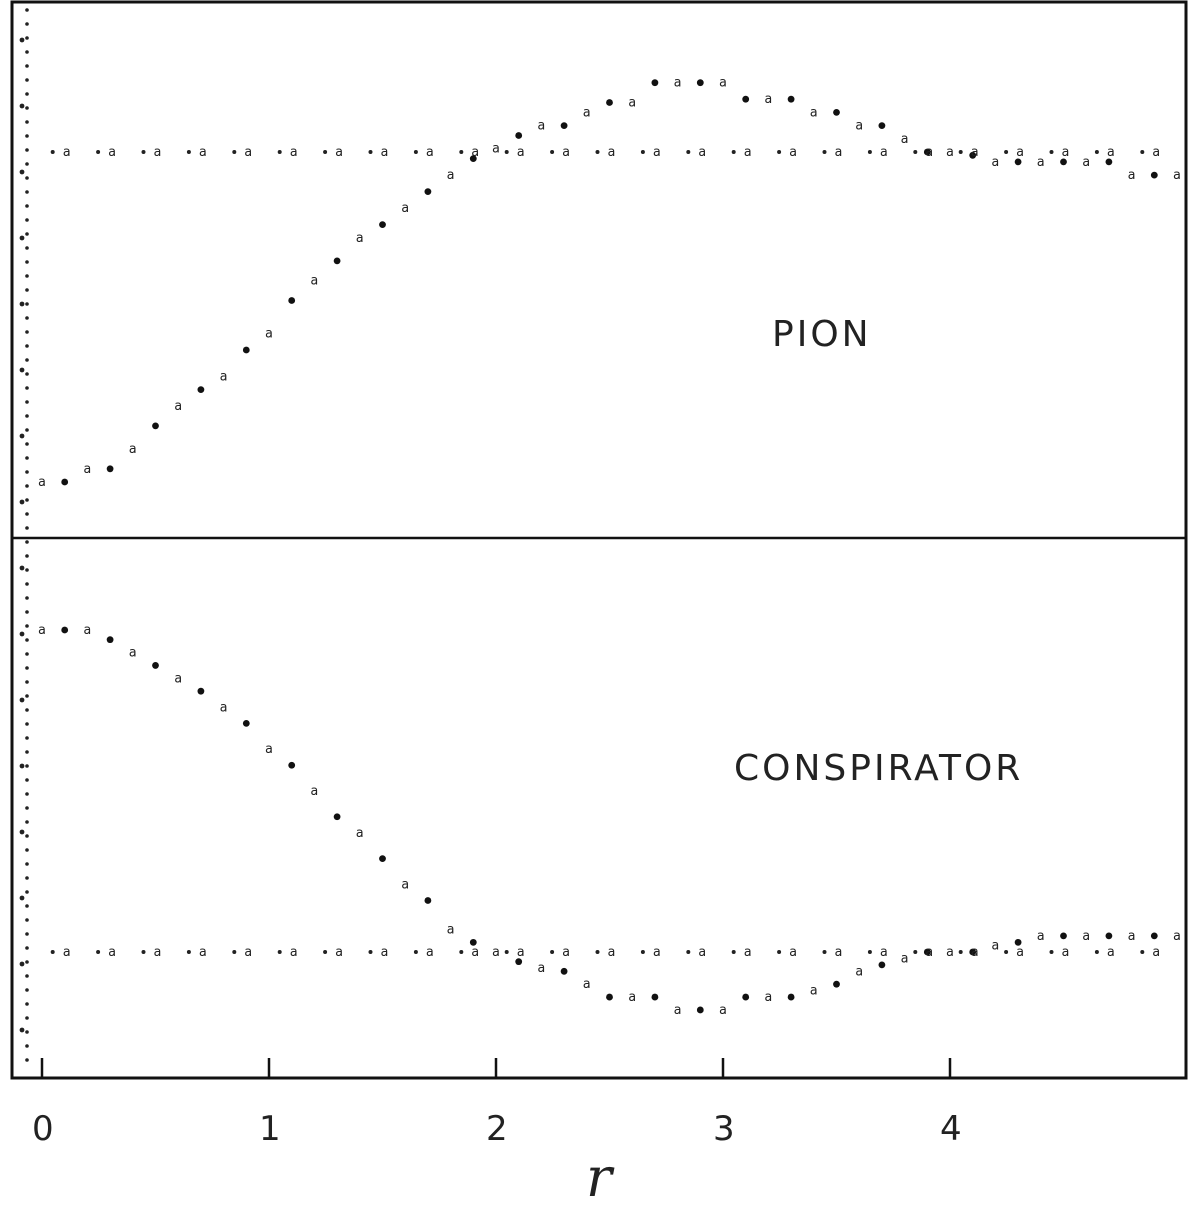 Image resolution: width=1192 pixels, height=1211 pixels. What do you see at coordinates (632, 103) in the screenshot?
I see `pion-s0-point-26: a` at bounding box center [632, 103].